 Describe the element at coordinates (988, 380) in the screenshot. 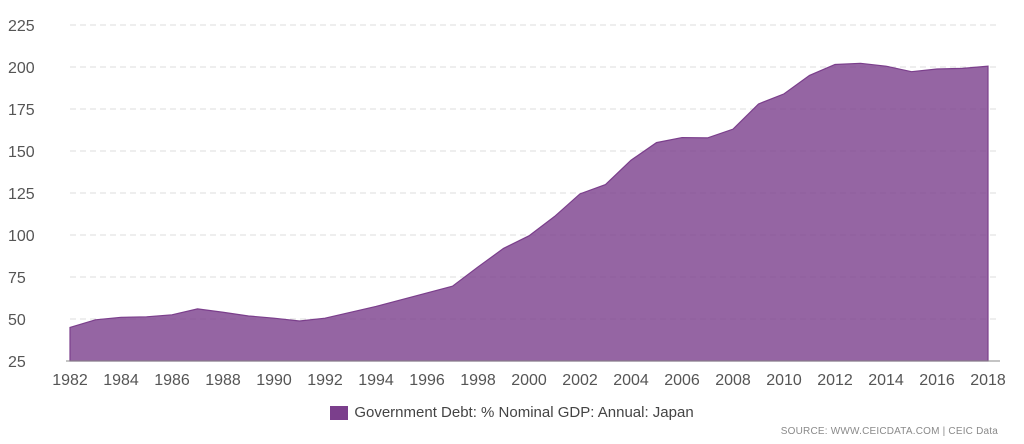

I see `x-tick-label: 2018` at that location.